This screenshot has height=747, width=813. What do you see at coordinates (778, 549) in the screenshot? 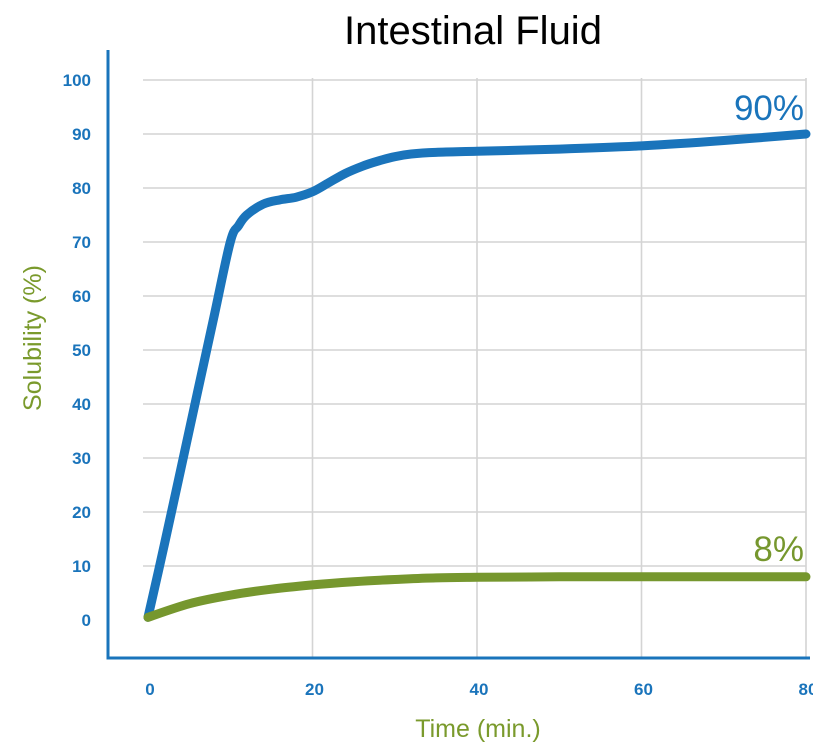
I see `series-end-label-2: 8%` at bounding box center [778, 549].